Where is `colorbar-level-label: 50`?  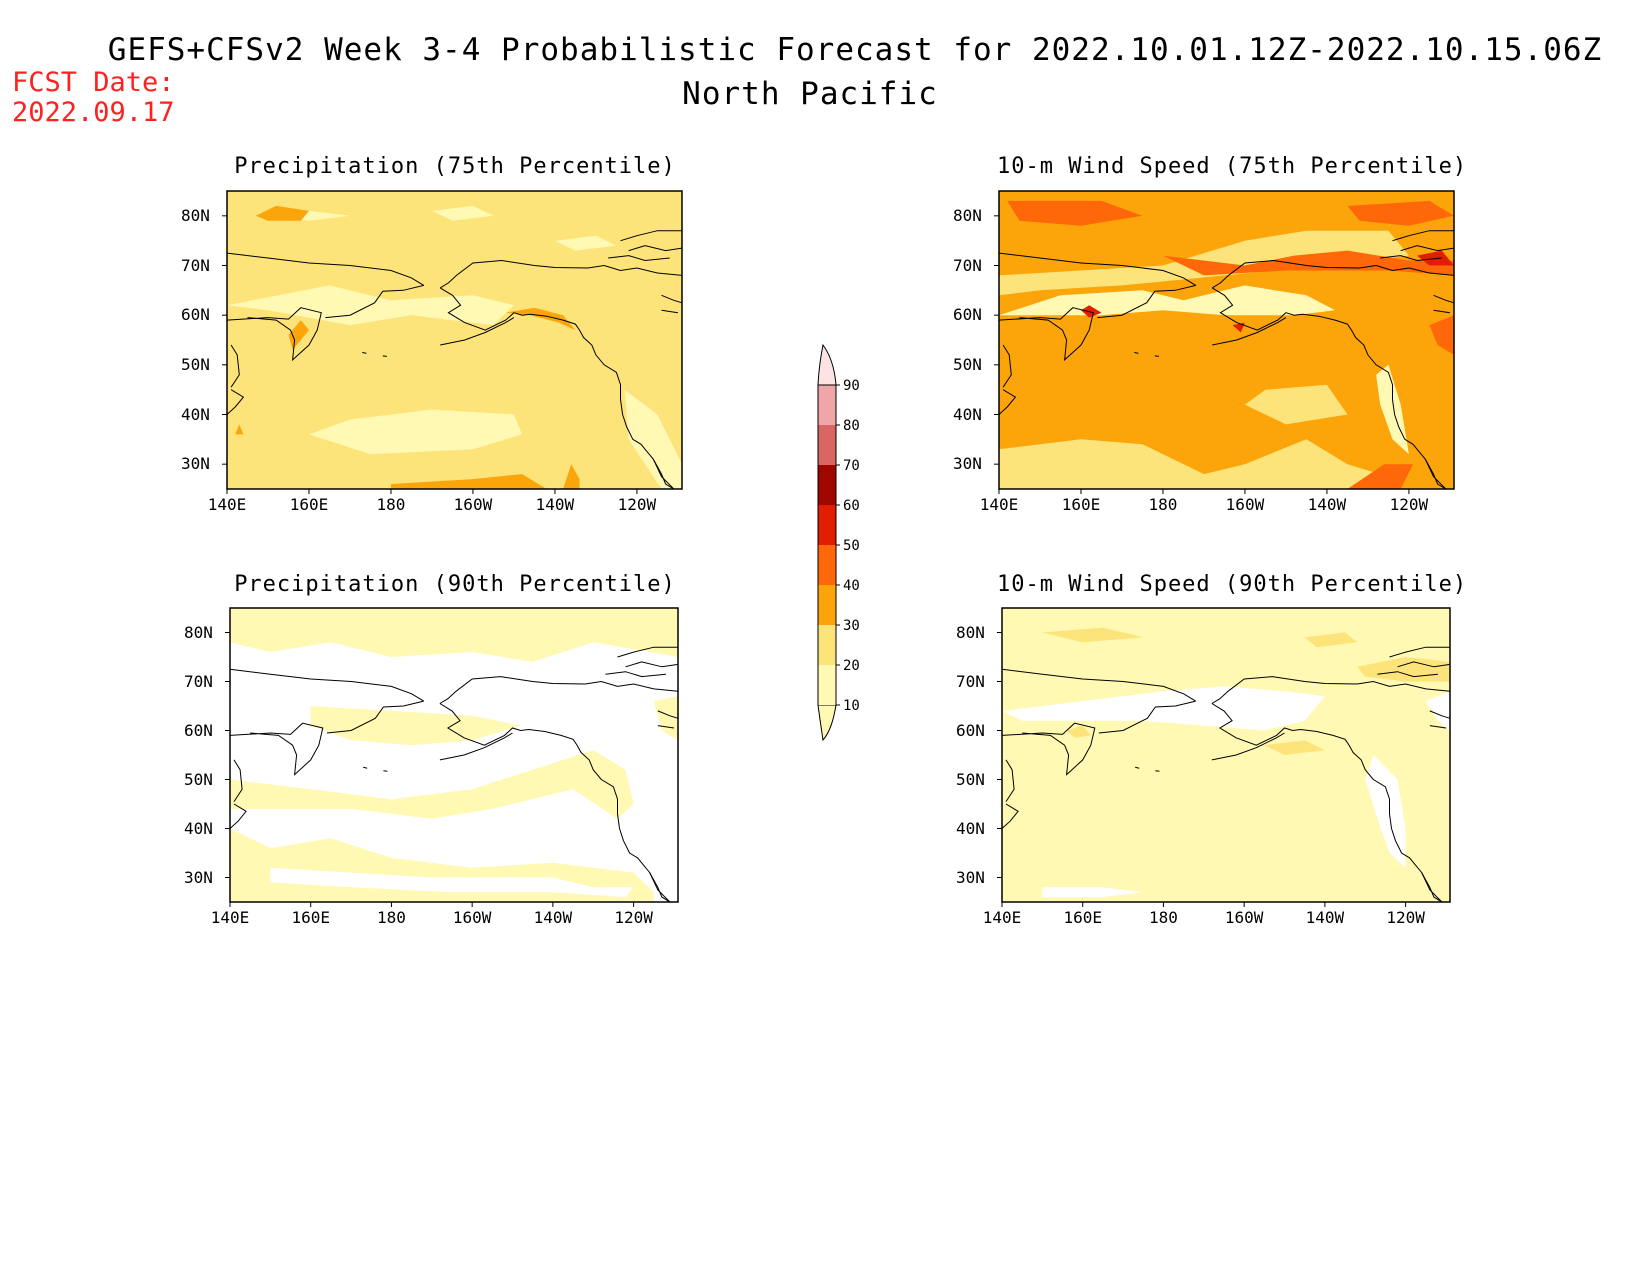 colorbar-level-label: 50 is located at coordinates (851, 546).